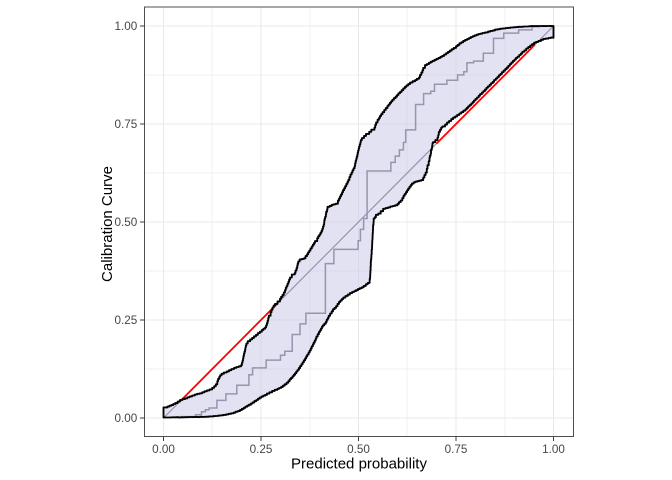  I want to click on svg-text: Calibration Curve, so click(107, 224).